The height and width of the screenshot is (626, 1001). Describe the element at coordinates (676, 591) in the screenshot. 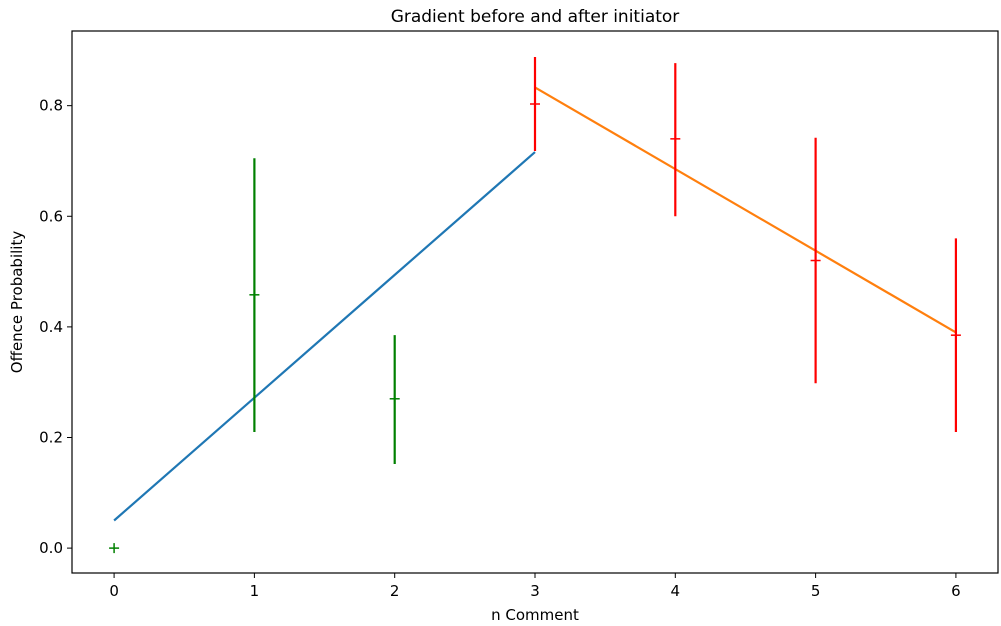

I see `x-tick-label: 4` at that location.